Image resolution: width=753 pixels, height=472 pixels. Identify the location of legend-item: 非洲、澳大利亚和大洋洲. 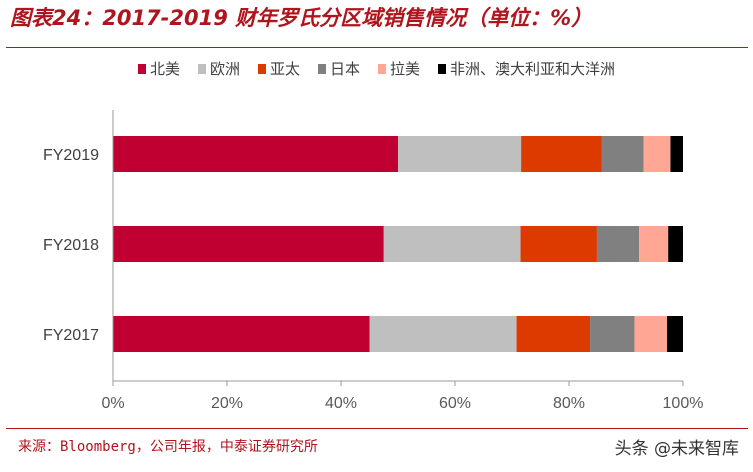
(526, 68).